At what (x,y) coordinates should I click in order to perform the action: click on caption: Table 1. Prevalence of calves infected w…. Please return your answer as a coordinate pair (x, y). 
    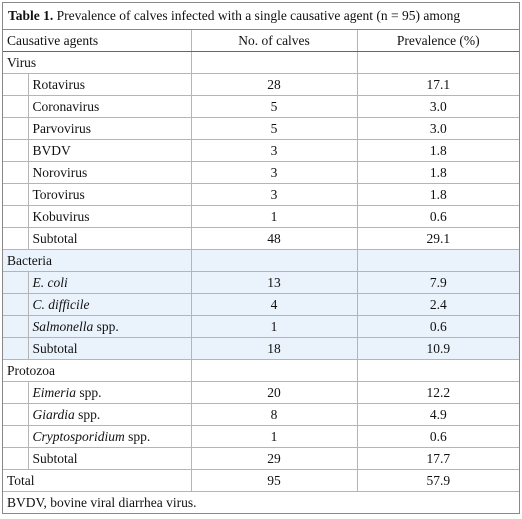
    Looking at the image, I should click on (261, 16).